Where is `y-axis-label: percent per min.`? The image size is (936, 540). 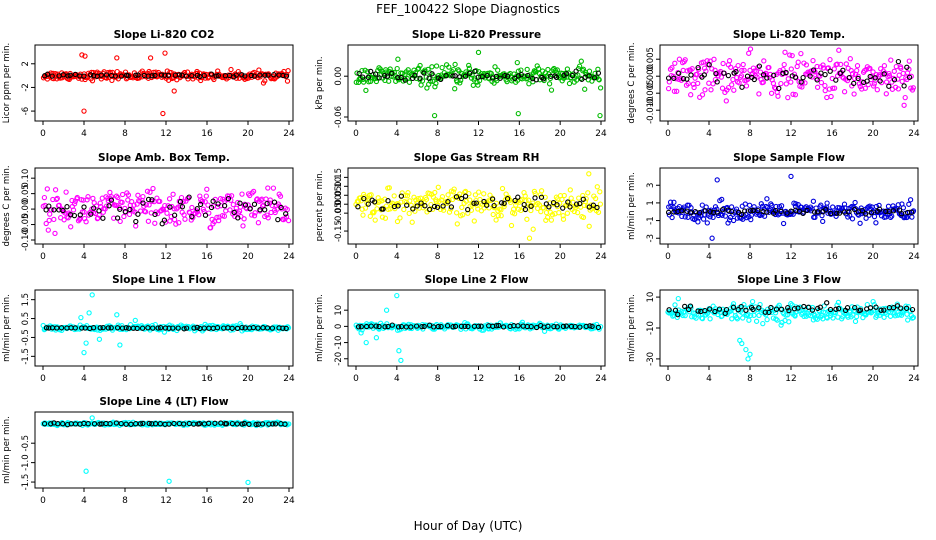 y-axis-label: percent per min. is located at coordinates (320, 206).